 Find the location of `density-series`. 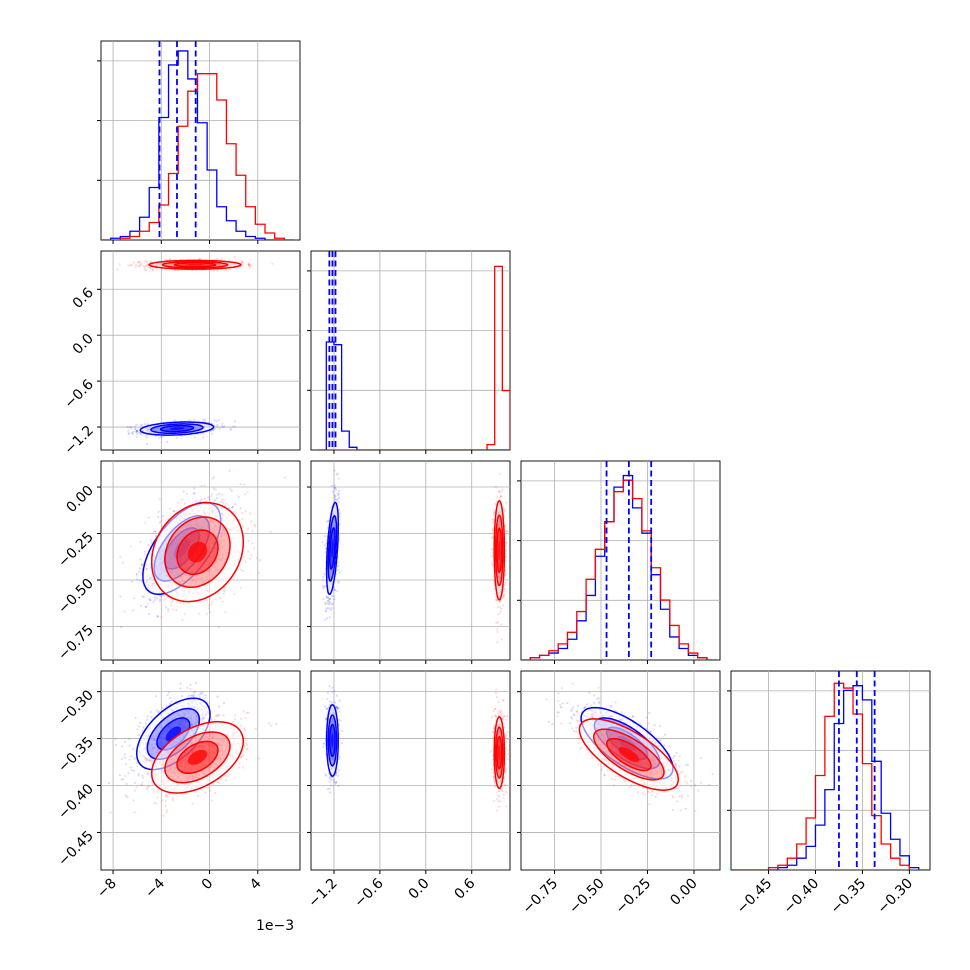

density-series is located at coordinates (192, 744).